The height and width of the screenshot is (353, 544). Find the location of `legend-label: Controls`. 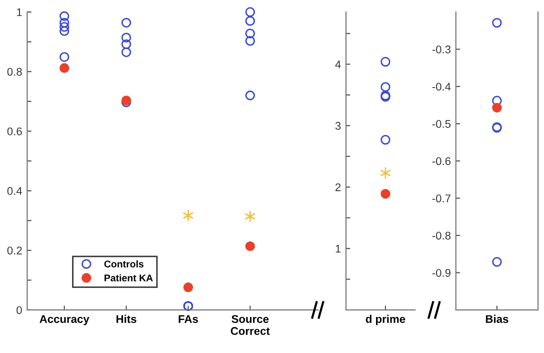

legend-label: Controls is located at coordinates (124, 264).